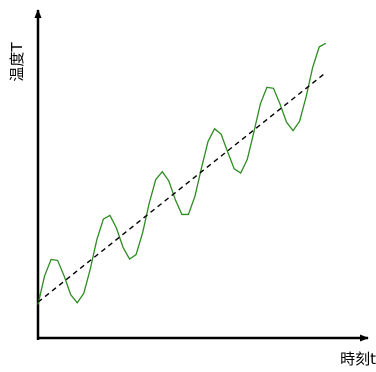 The width and height of the screenshot is (376, 372). Describe the element at coordinates (17, 62) in the screenshot. I see `y-axis-label: 温度T` at that location.